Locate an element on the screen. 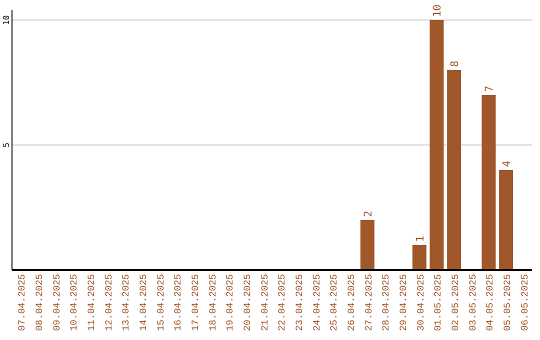 The image size is (540, 340). x-tick-label: 27.04.2025 is located at coordinates (368, 303).